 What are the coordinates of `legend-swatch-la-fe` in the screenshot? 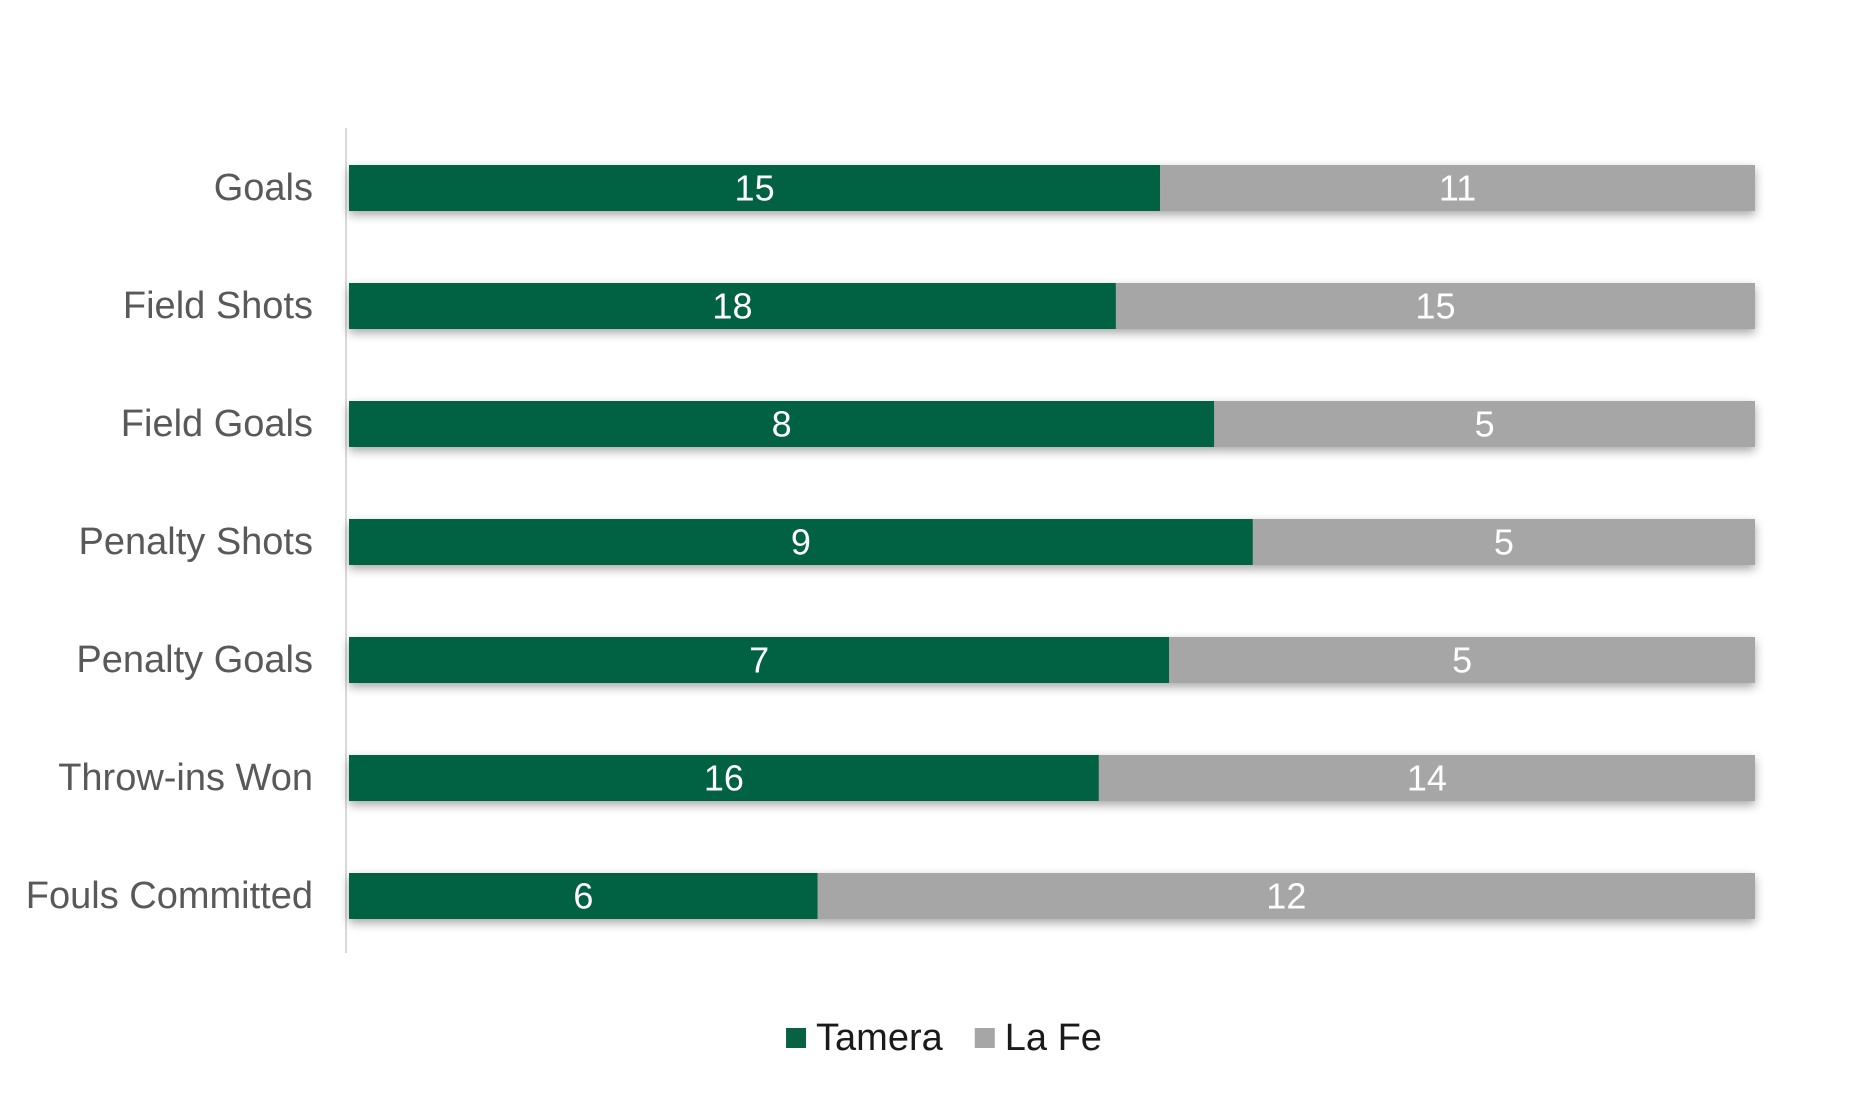 It's located at (984, 1038).